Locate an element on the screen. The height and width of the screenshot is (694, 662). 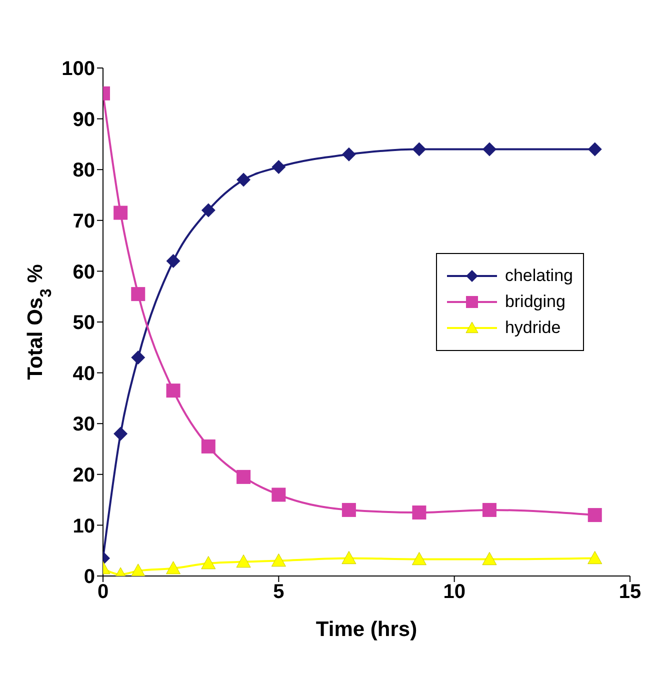
x-tick-label: 0 is located at coordinates (103, 592).